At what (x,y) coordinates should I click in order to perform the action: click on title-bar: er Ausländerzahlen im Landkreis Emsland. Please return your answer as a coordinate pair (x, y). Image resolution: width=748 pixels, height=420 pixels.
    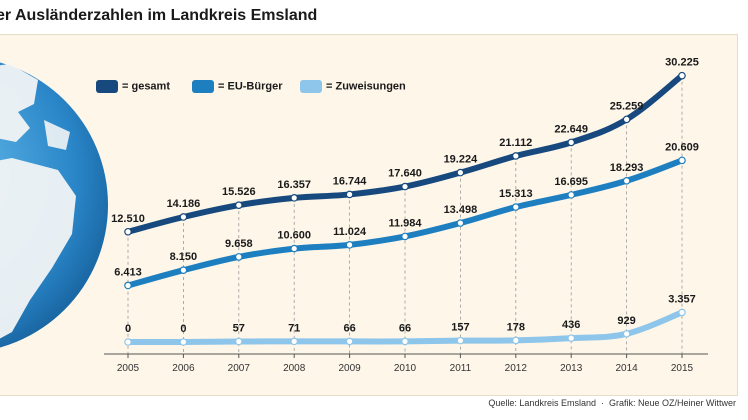
    Looking at the image, I should click on (374, 17).